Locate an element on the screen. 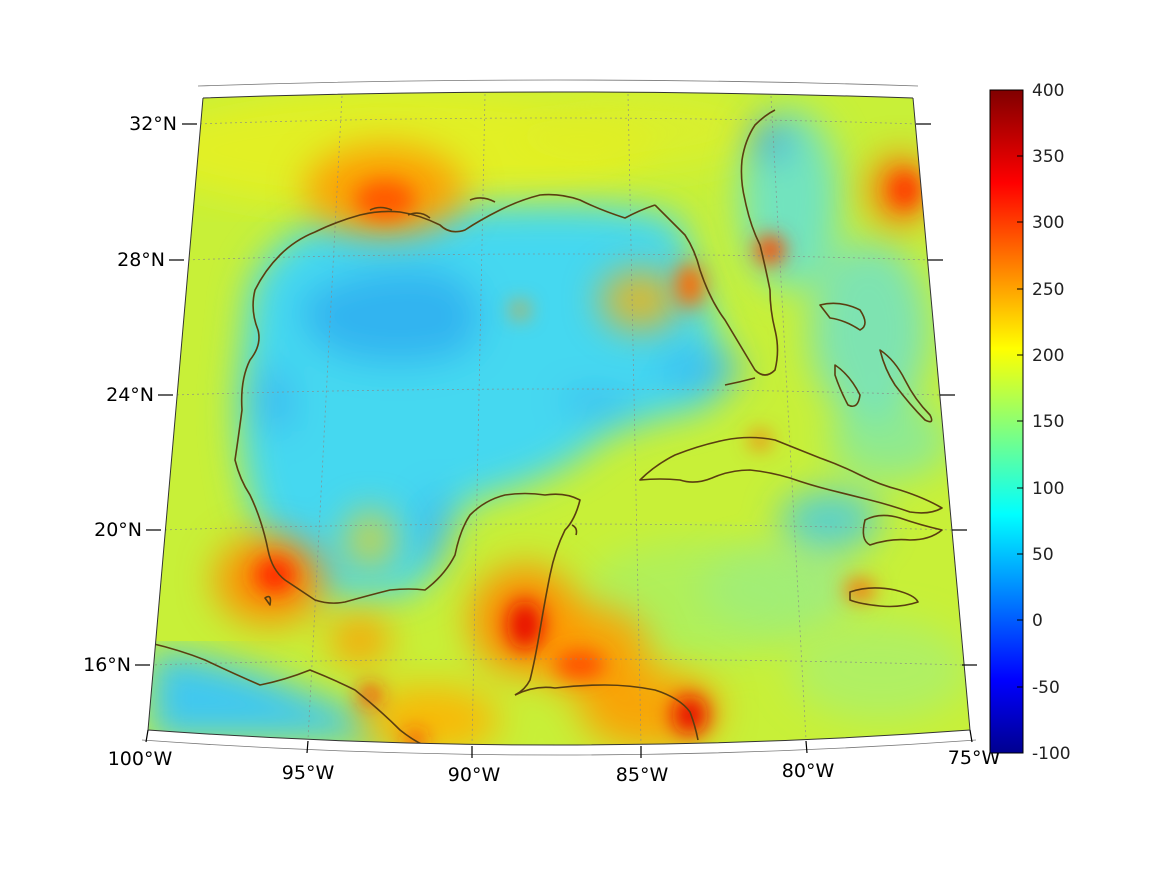  colorbar-label-250: 250 is located at coordinates (1048, 290).